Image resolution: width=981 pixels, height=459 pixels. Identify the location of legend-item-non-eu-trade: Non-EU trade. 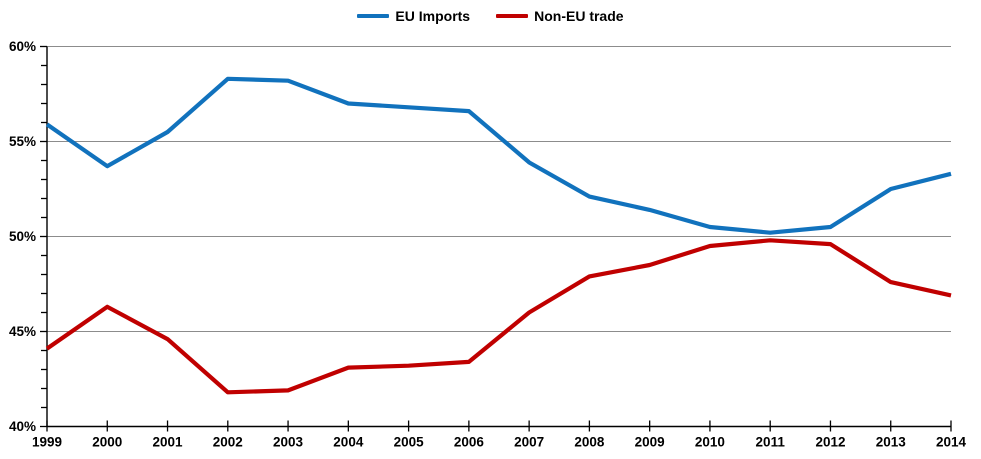
(560, 16).